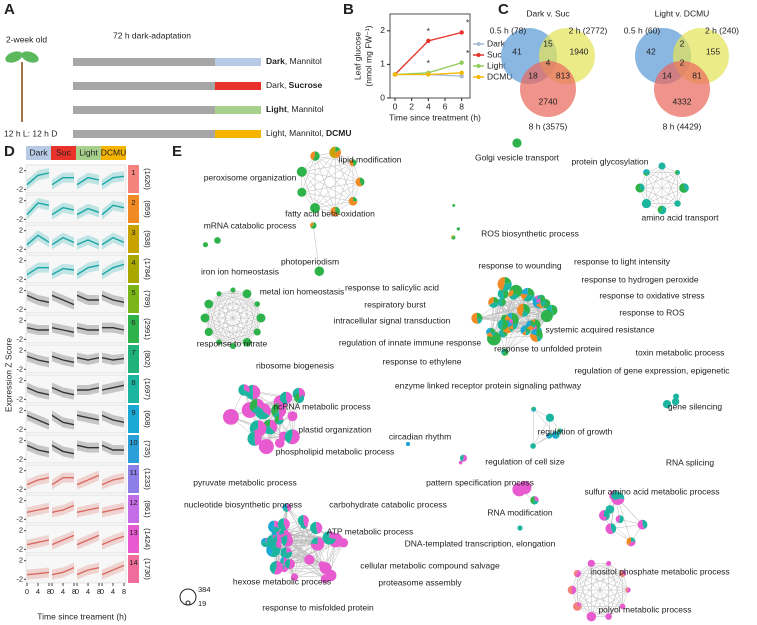 Image resolution: width=757 pixels, height=625 pixels. Describe the element at coordinates (306, 85) in the screenshot. I see `label-part: Sucrose` at that location.